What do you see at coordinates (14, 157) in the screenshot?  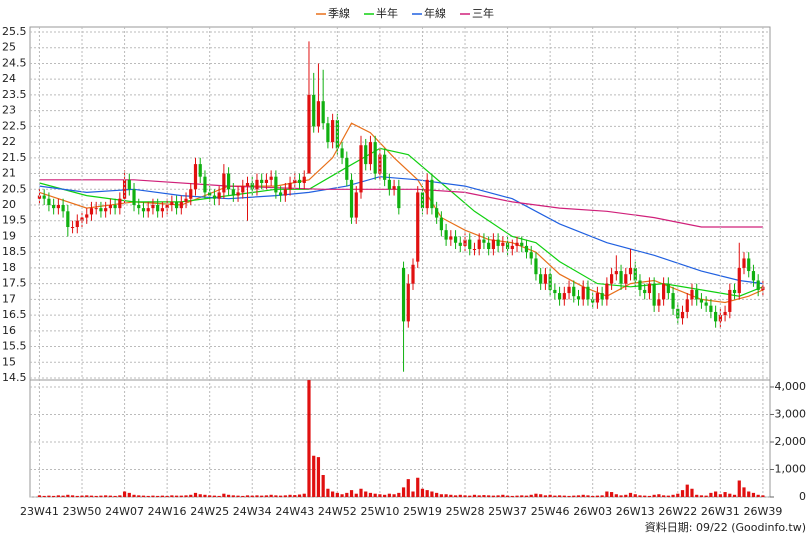 I see `y-tick-label: 21.5` at bounding box center [14, 157].